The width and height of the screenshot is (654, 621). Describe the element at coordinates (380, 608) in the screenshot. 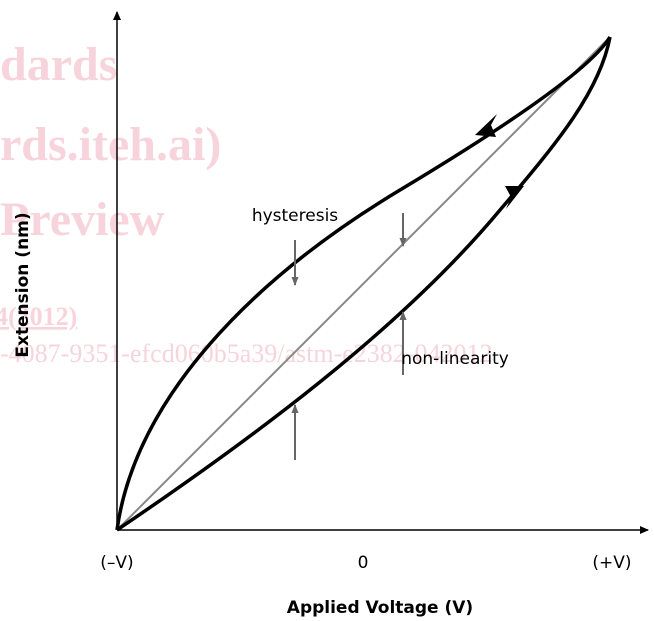

I see `x-axis-label: Applied Voltage (V)` at that location.